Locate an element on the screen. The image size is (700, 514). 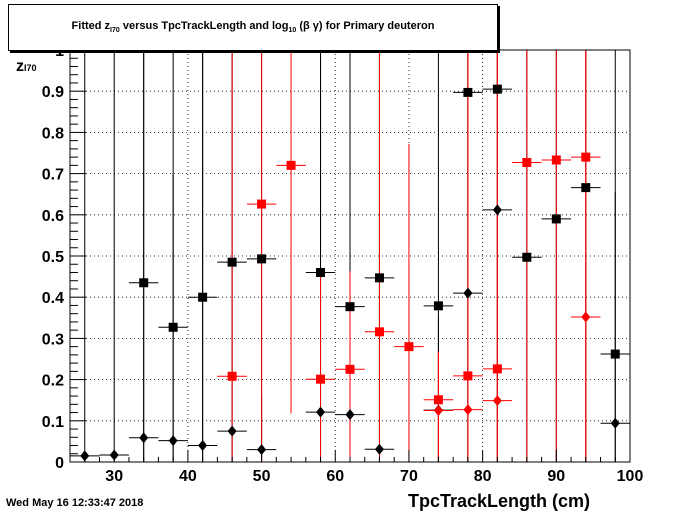
x-tick-label: 80 is located at coordinates (483, 476).